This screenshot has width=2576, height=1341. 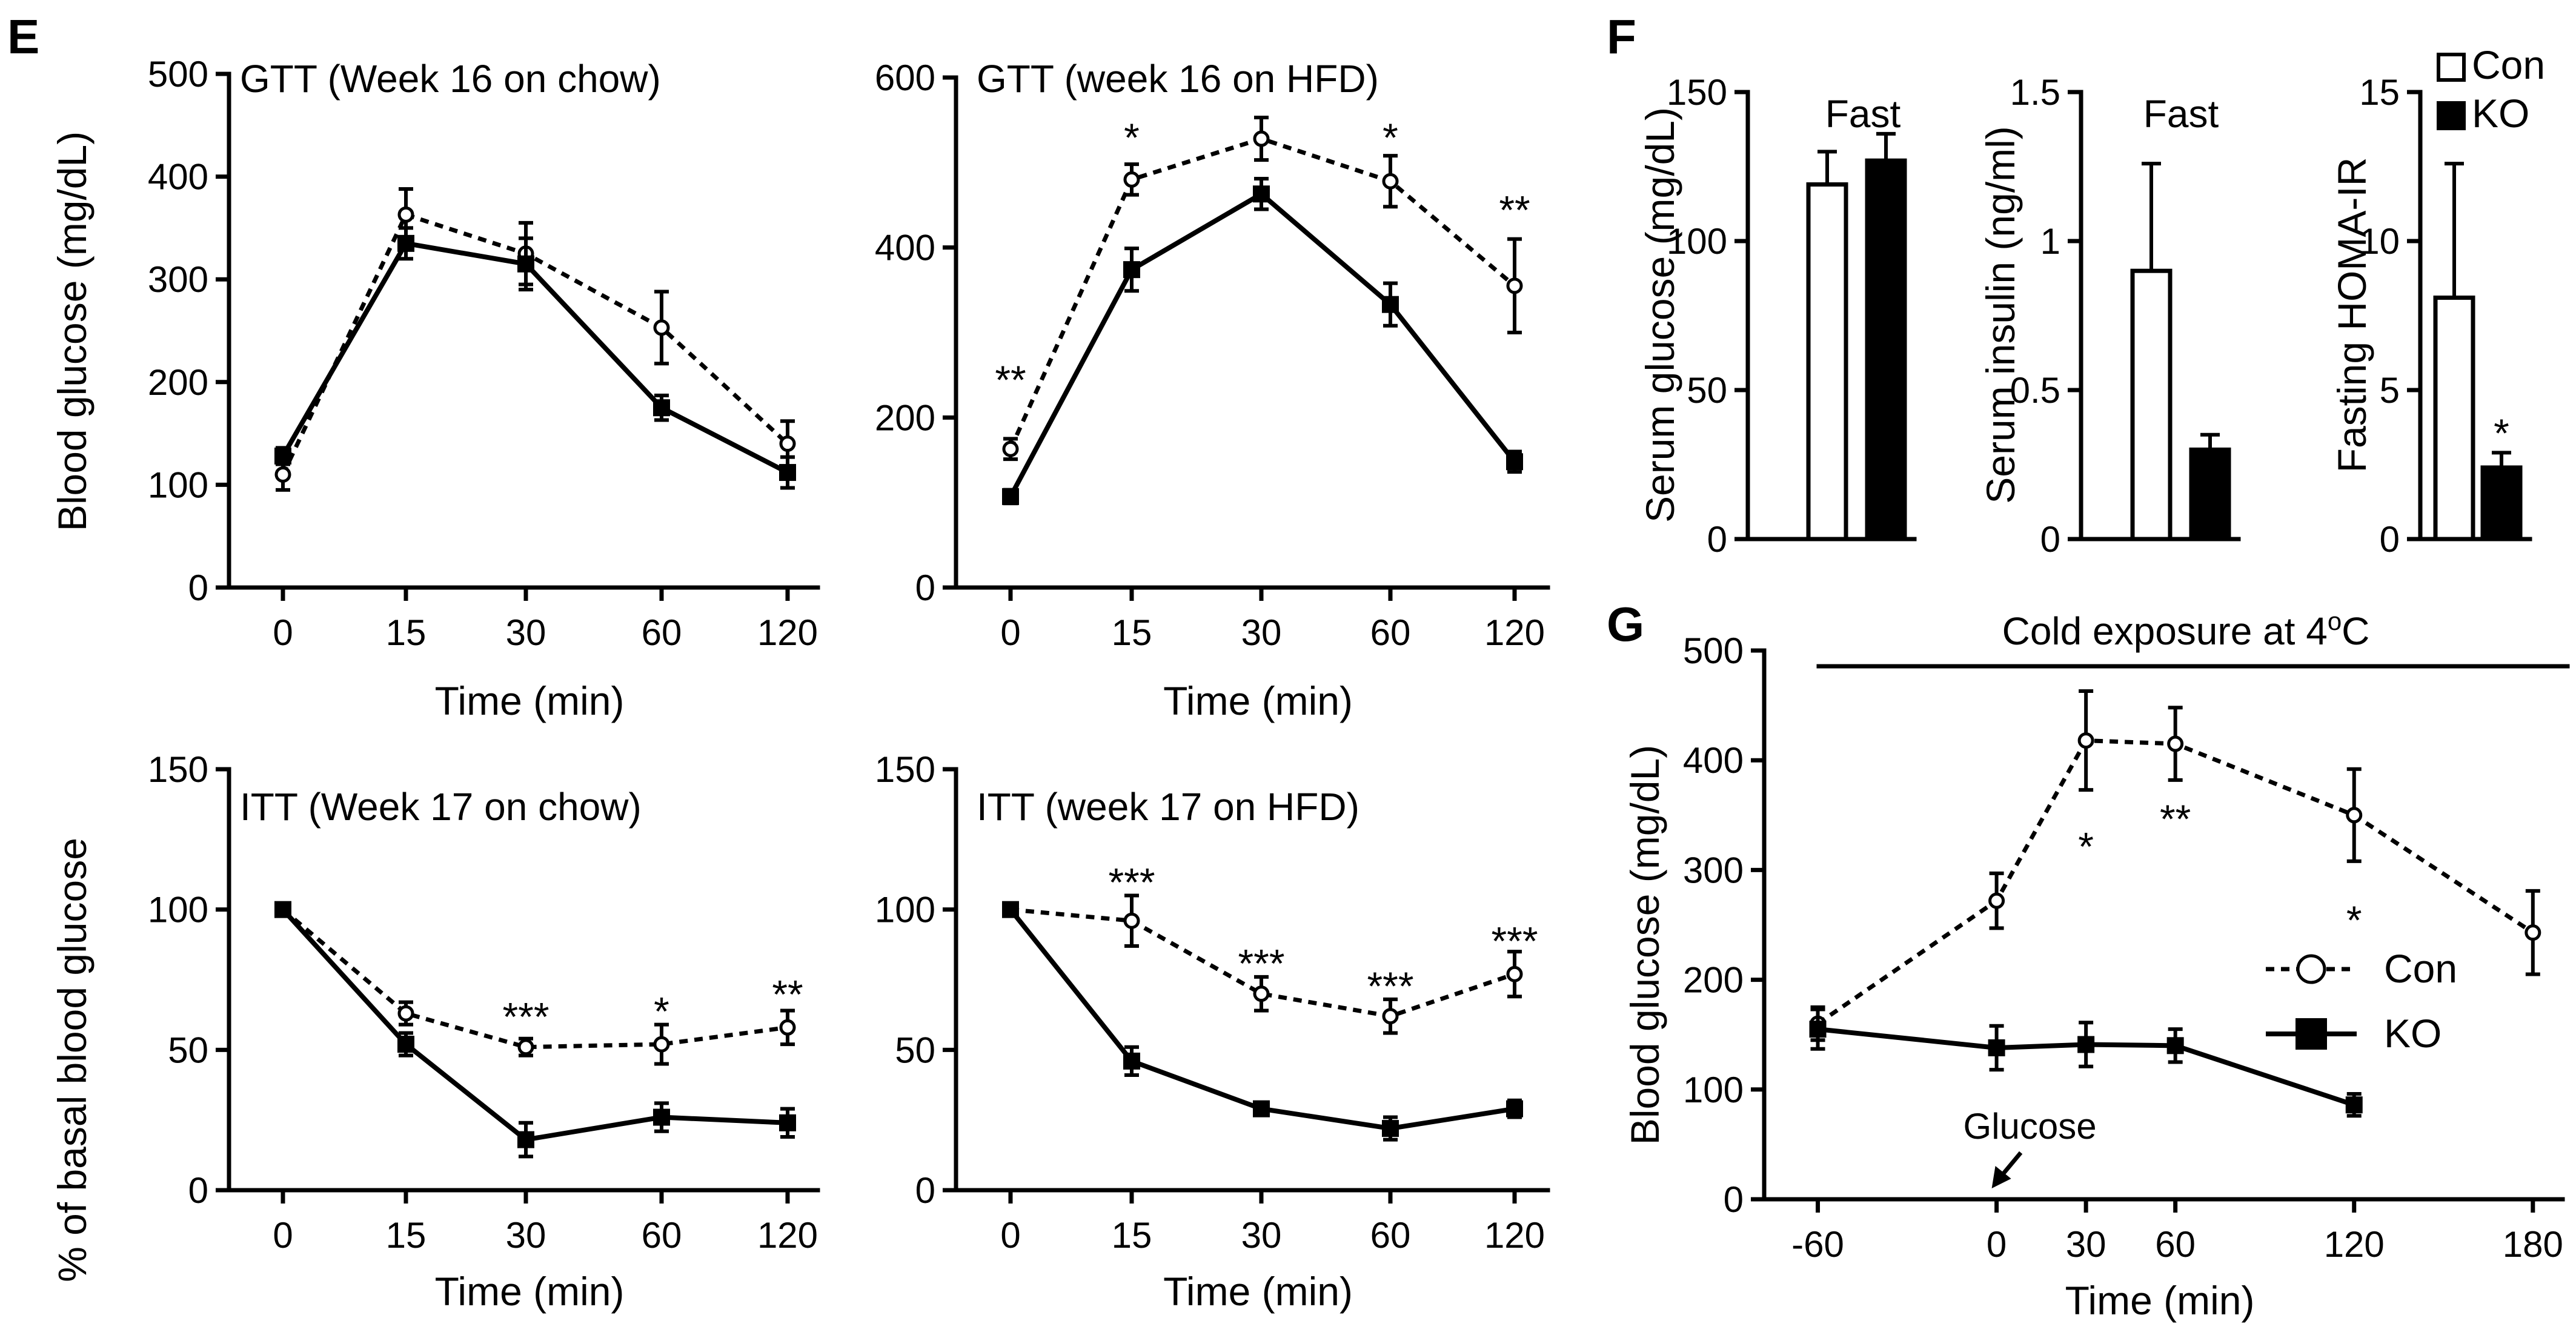 What do you see at coordinates (2000, 315) in the screenshot?
I see `y-axis-title: Serum insulin (ng/ml)` at bounding box center [2000, 315].